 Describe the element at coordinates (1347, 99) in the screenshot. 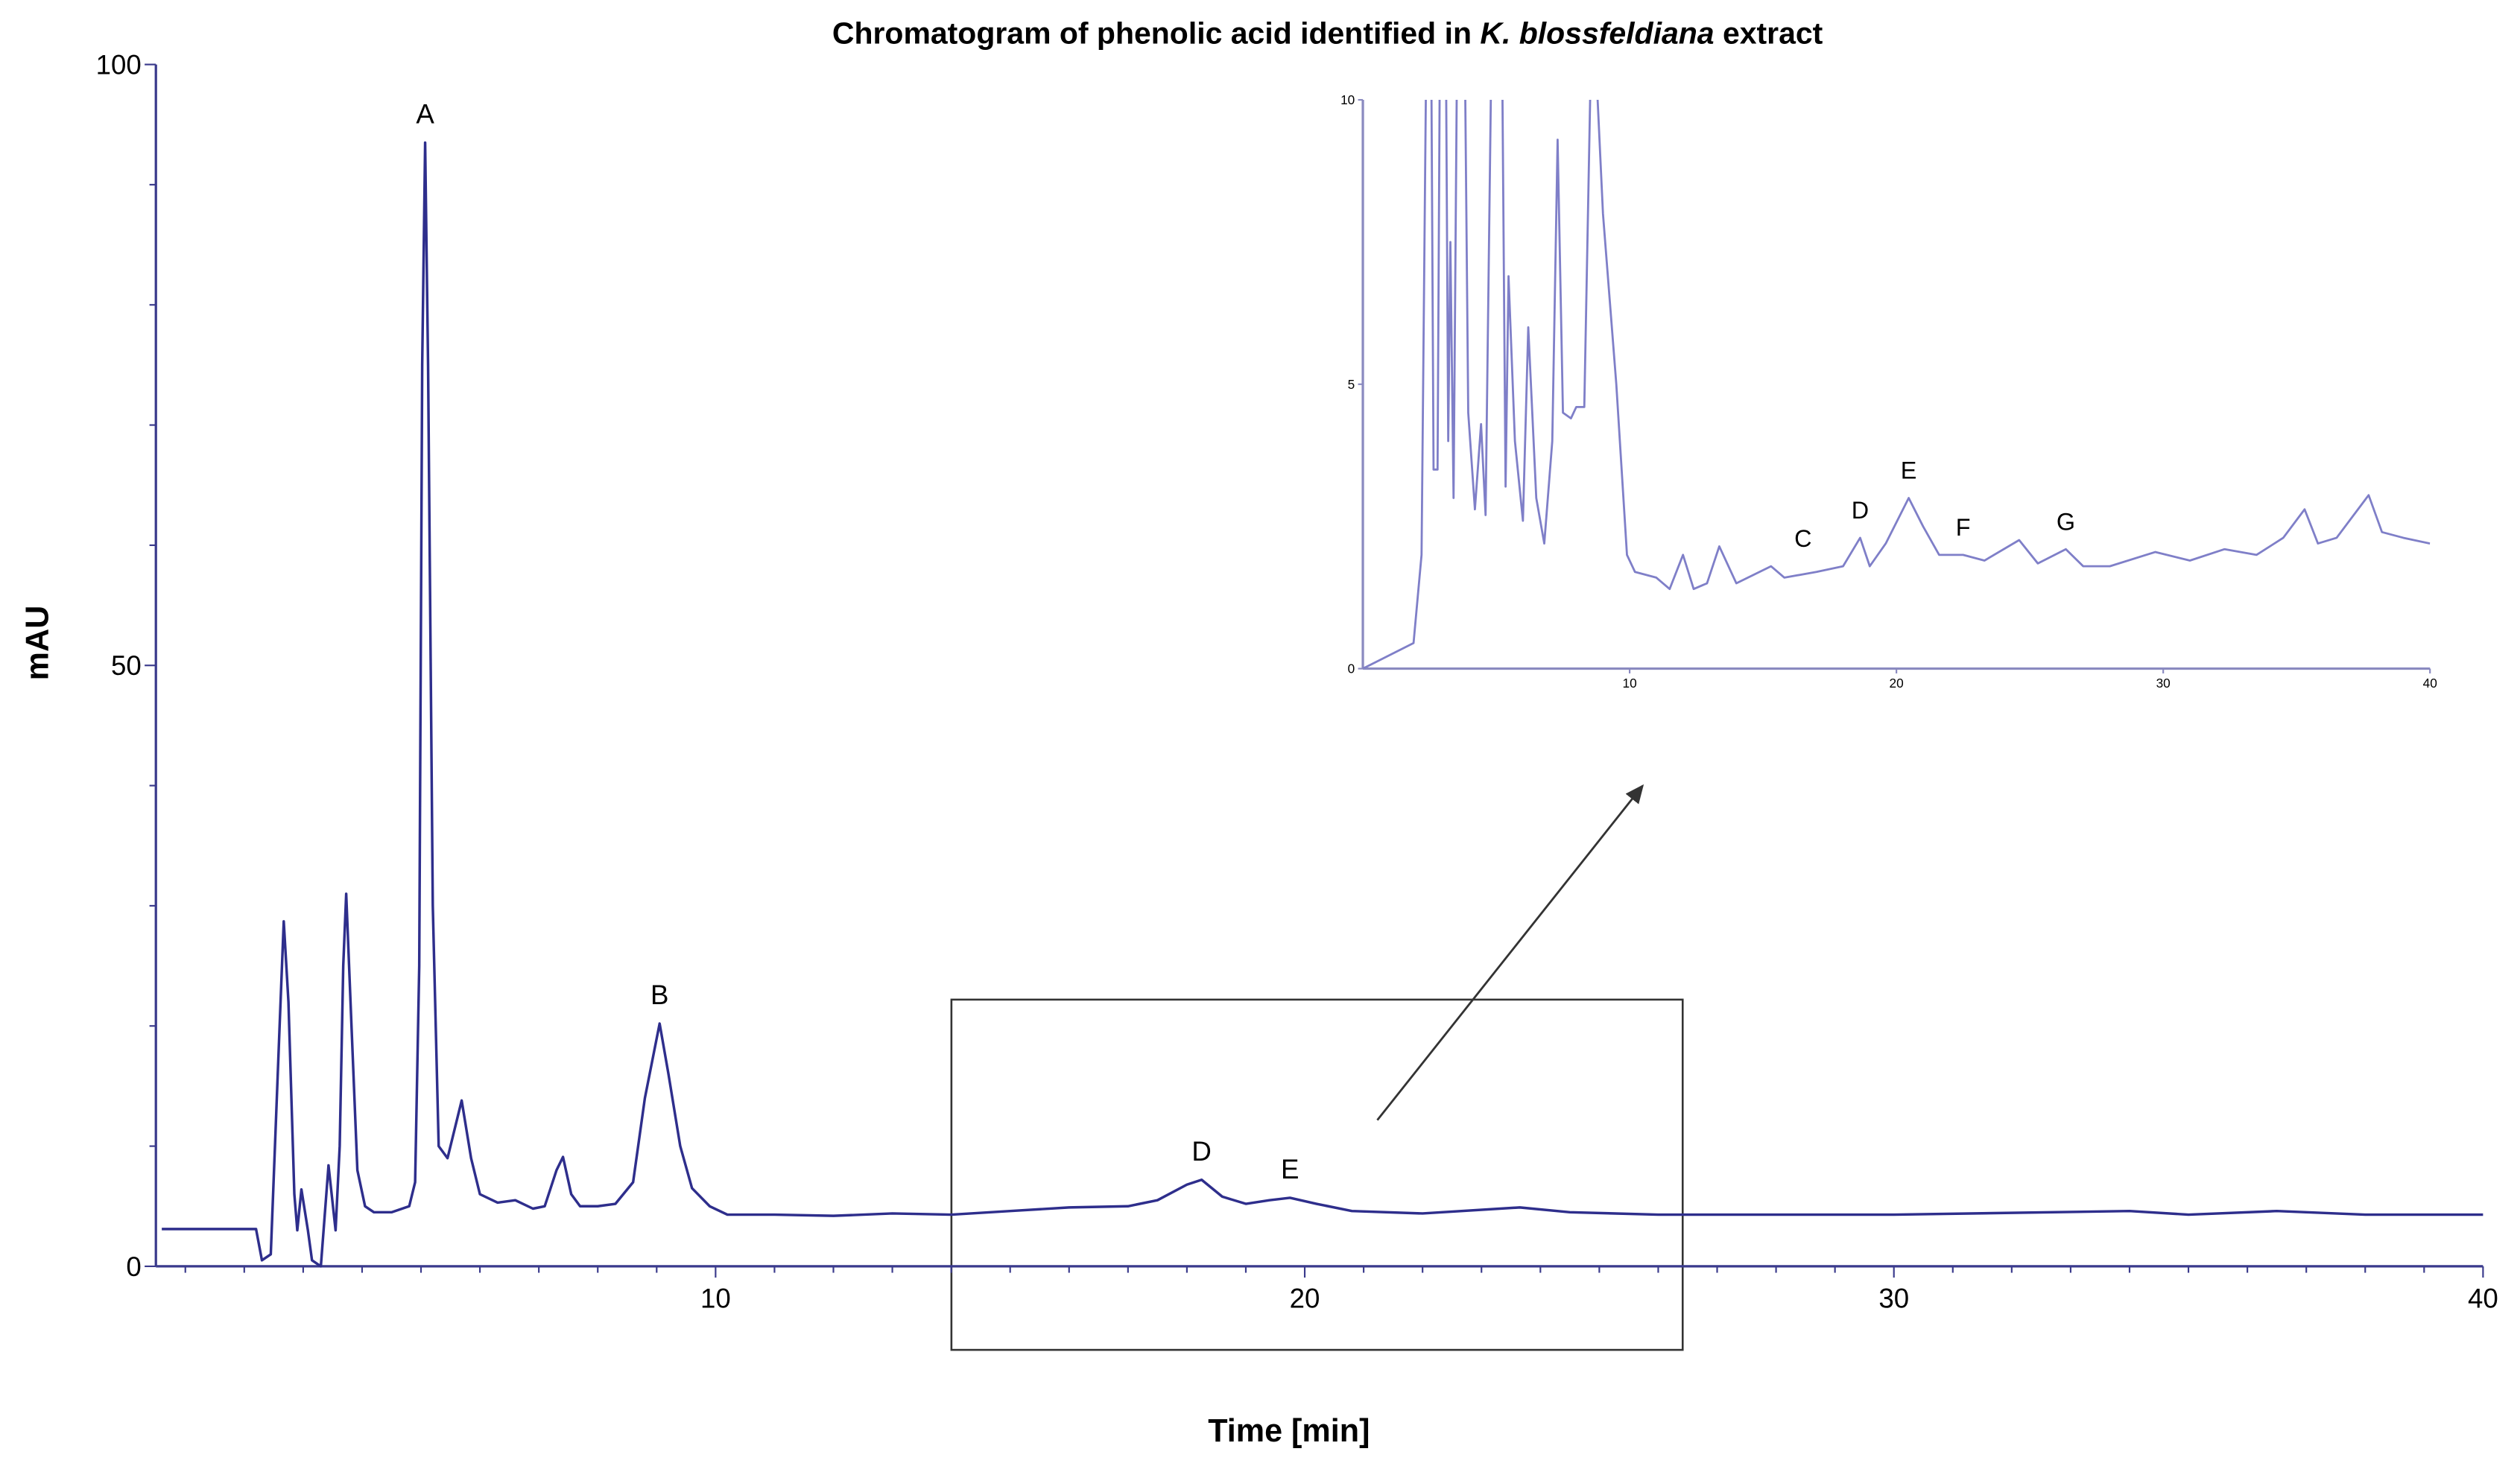

I see `y-tick-label: 10` at that location.